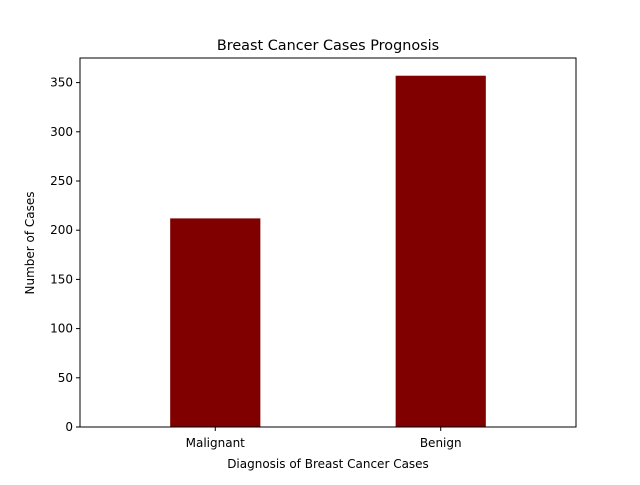 This screenshot has height=485, width=640. Describe the element at coordinates (65, 255) in the screenshot. I see `y-axis-ticks: 0 50 100 150 200 250 300 350` at that location.